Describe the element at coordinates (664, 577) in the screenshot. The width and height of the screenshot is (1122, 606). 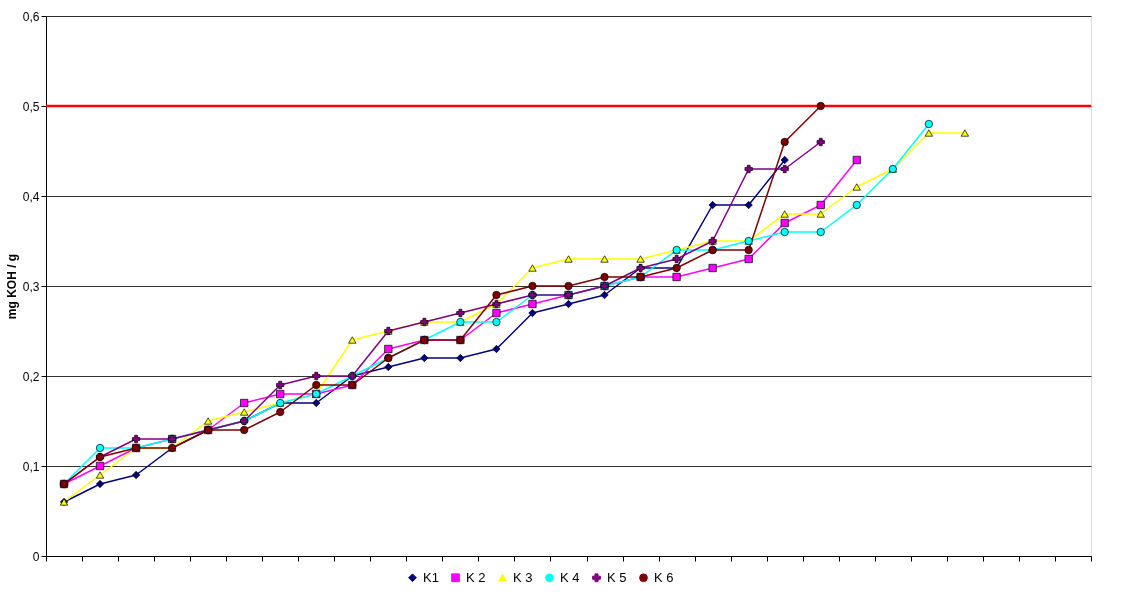
I see `legend-label: K 6` at that location.